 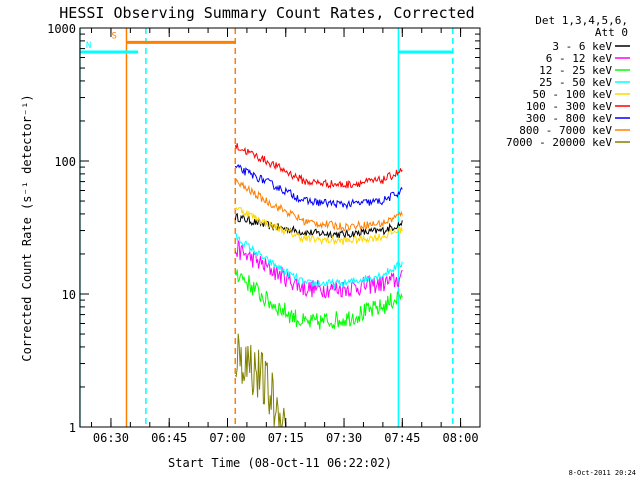 What do you see at coordinates (611, 32) in the screenshot?
I see `legend-header-line-2: Att 0` at bounding box center [611, 32].